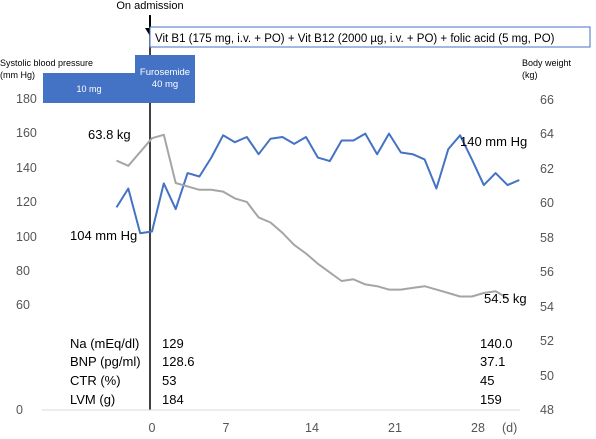 The width and height of the screenshot is (596, 439). I want to click on table-row-day0: 53, so click(169, 380).